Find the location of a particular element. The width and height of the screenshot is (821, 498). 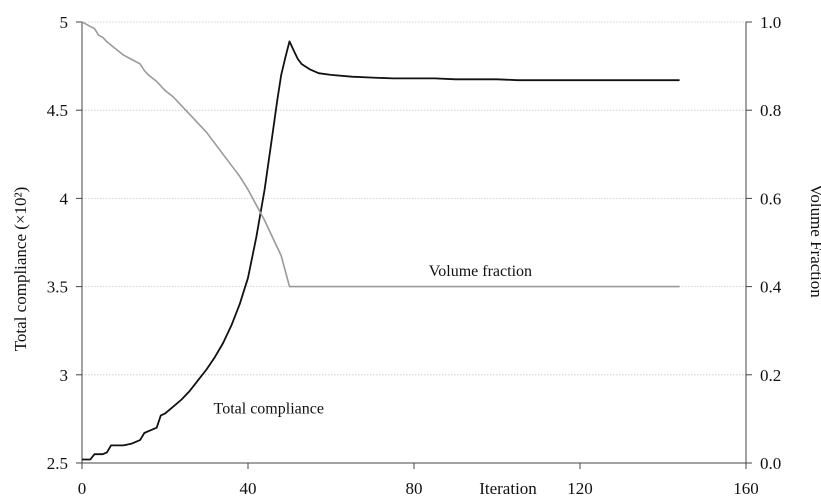

y-right-tick-label: 0.4 is located at coordinates (771, 287).